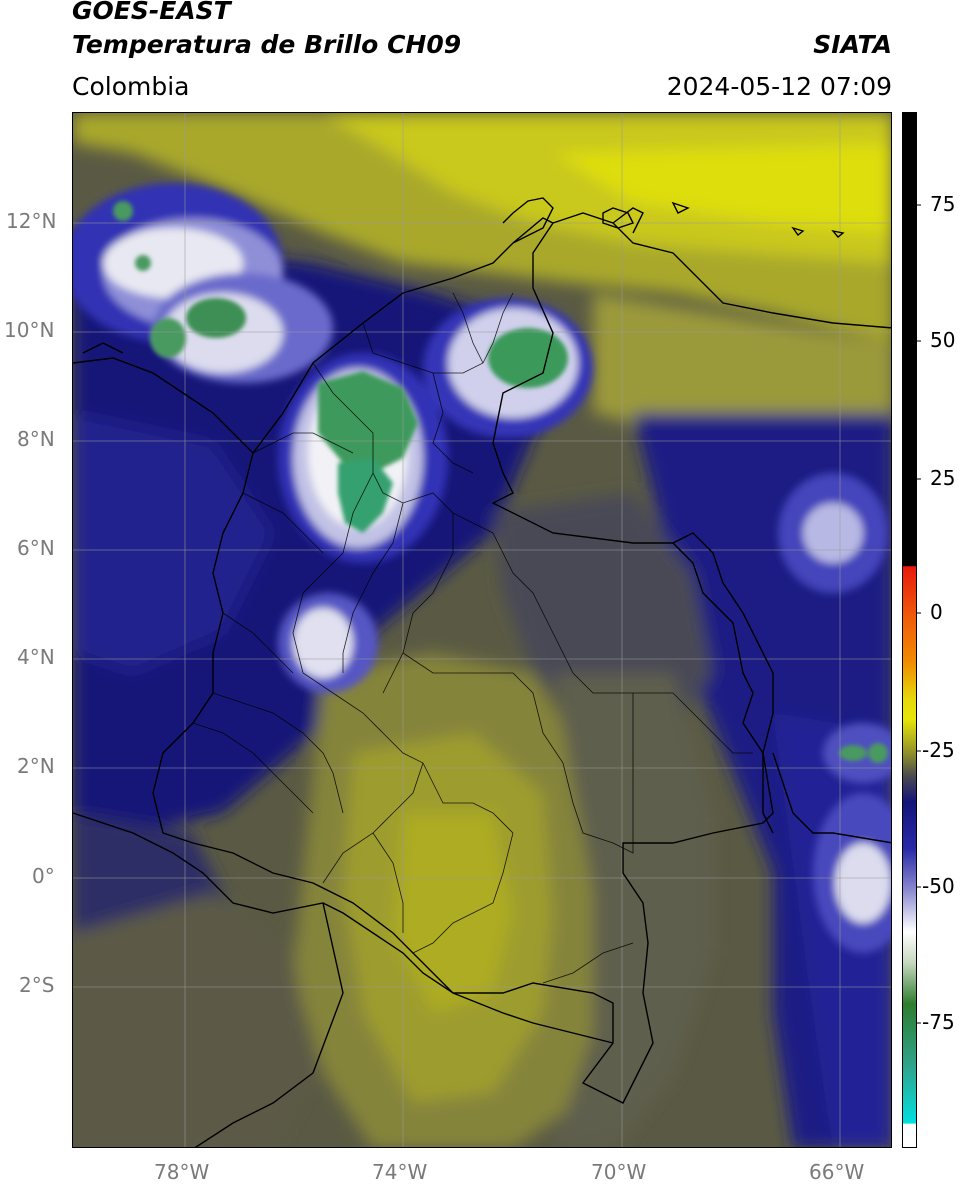  I want to click on region-label: Colombia, so click(131, 86).